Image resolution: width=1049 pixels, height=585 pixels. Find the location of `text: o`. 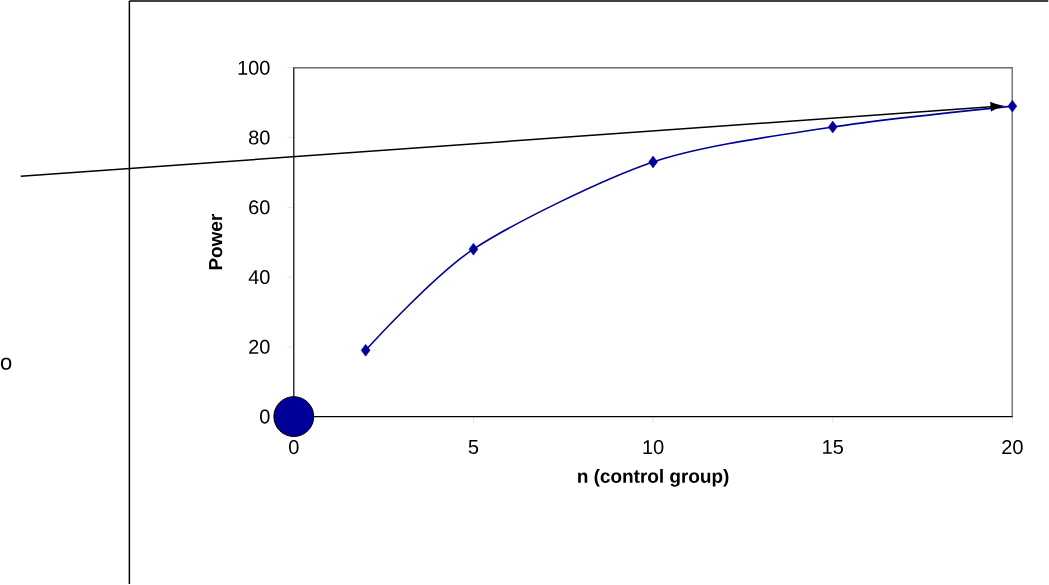

text: o is located at coordinates (6, 363).